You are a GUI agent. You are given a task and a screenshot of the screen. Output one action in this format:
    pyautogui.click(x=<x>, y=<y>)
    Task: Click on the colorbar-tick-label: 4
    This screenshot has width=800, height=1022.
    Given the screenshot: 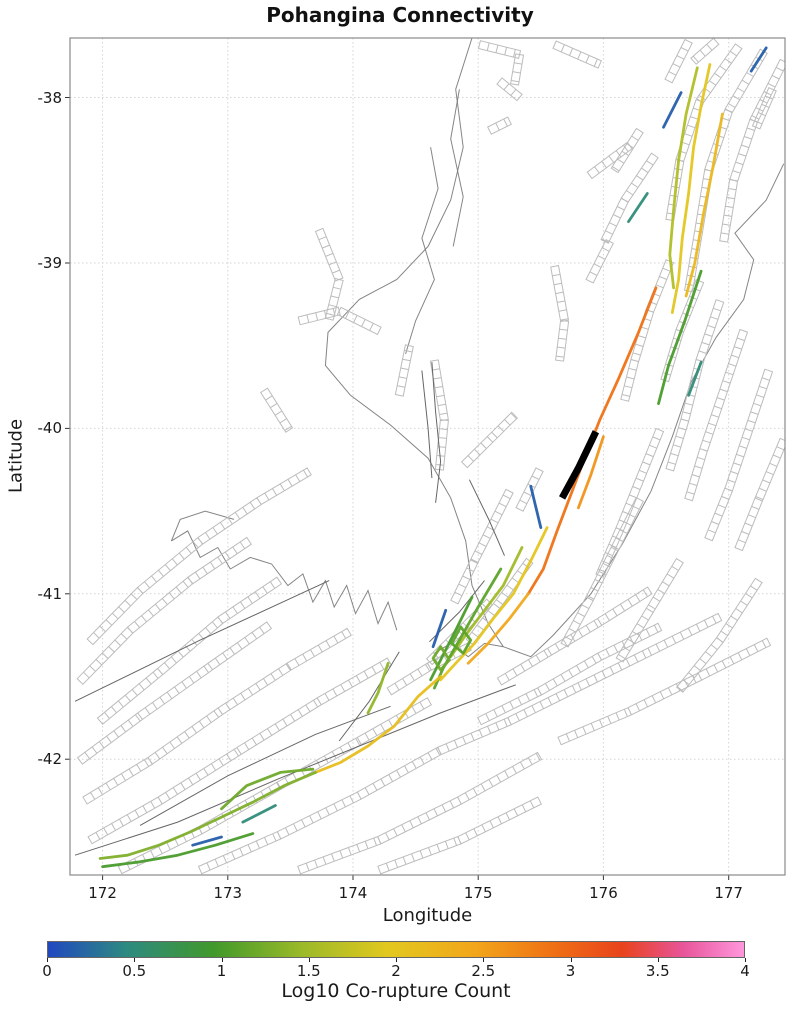 What is the action you would take?
    pyautogui.click(x=745, y=971)
    